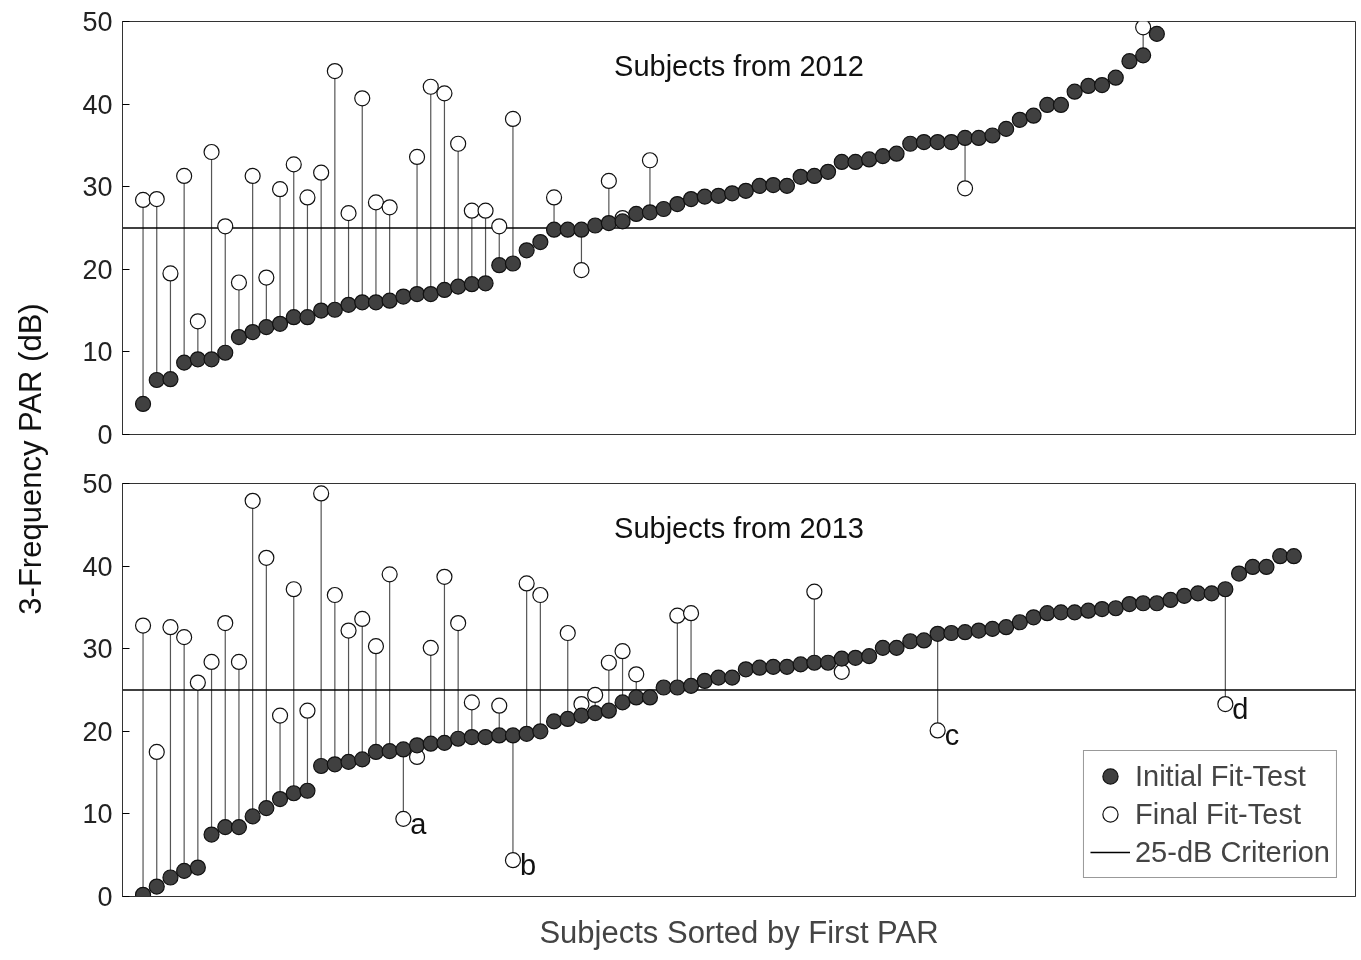 The image size is (1361, 960). What do you see at coordinates (1217, 814) in the screenshot?
I see `legend-label: Final Fit-Test` at bounding box center [1217, 814].